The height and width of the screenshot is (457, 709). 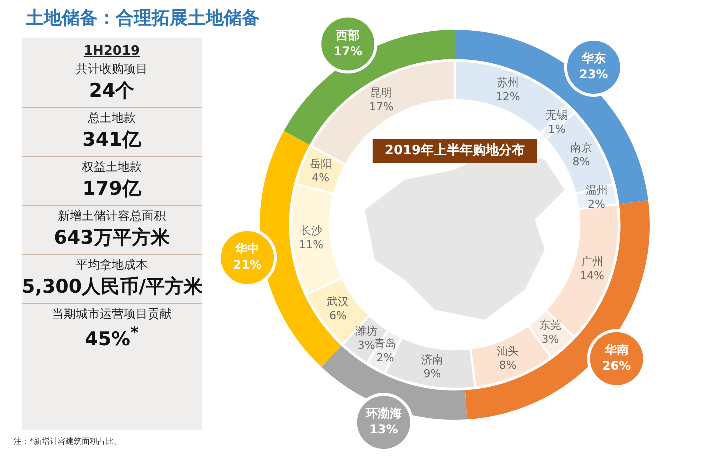 I want to click on data-label: 9%, so click(x=433, y=373).